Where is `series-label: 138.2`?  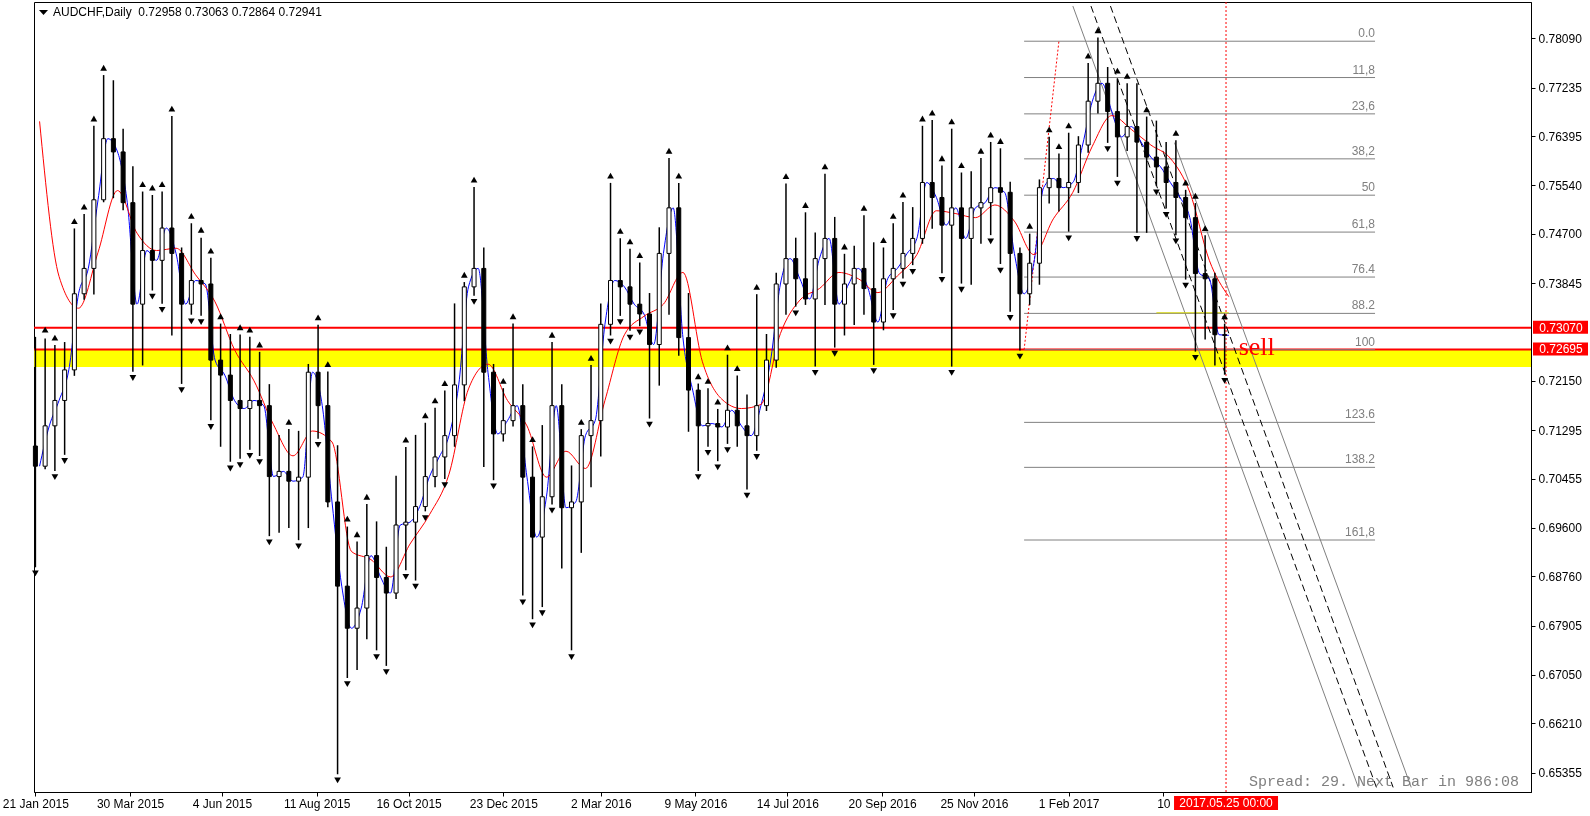 series-label: 138.2 is located at coordinates (1360, 459).